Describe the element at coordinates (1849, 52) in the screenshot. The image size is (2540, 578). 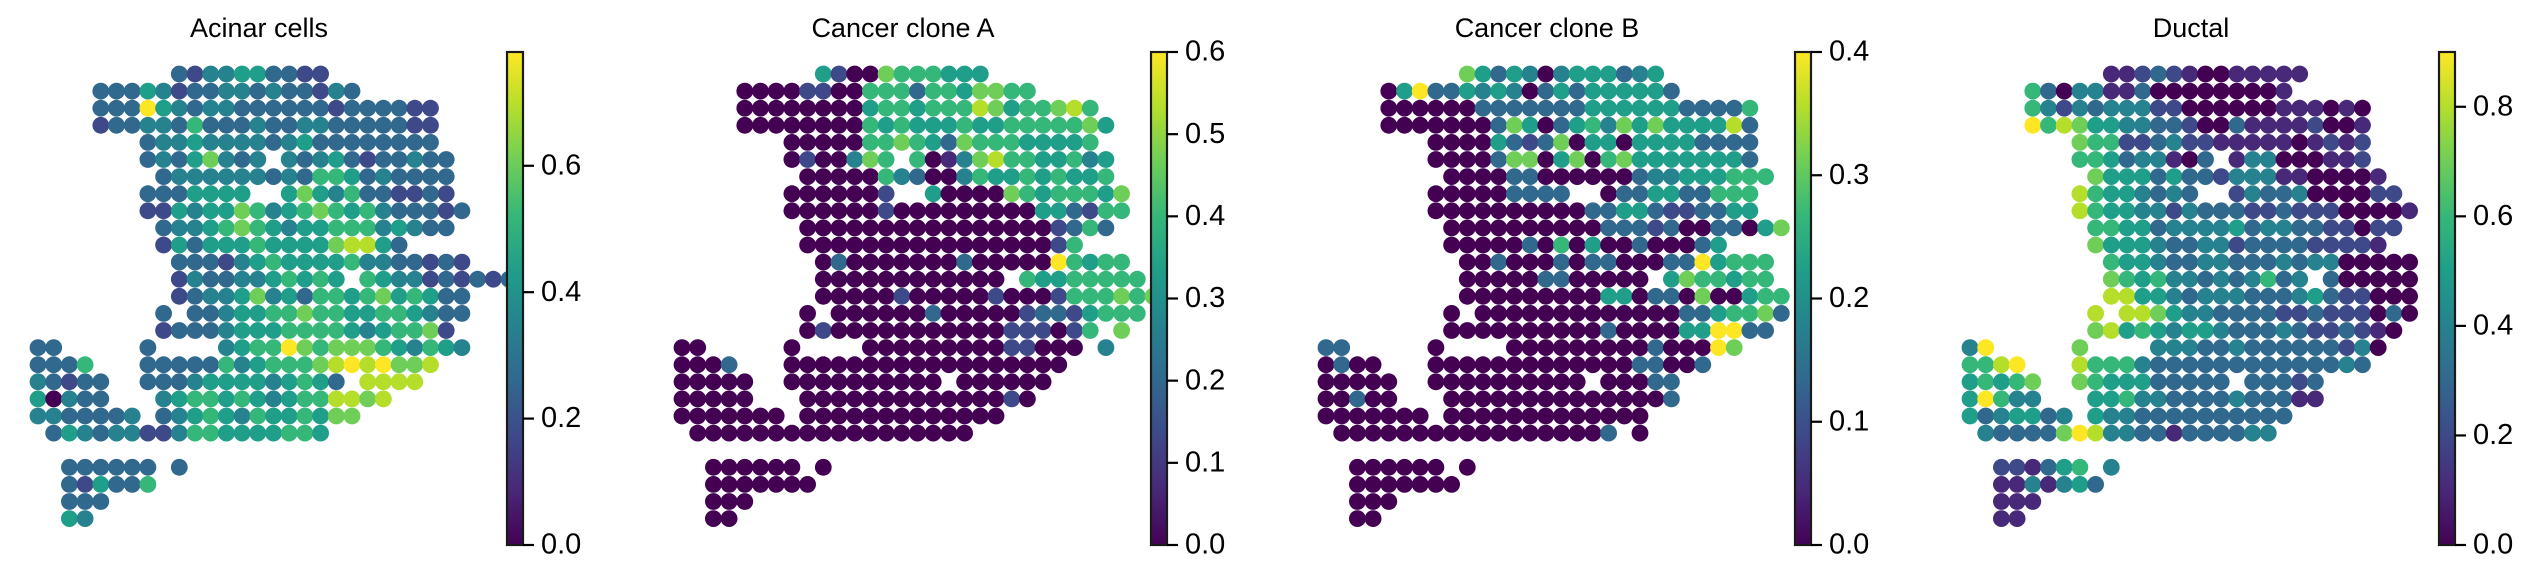
I see `colorbar-tick-label: 0.4` at that location.